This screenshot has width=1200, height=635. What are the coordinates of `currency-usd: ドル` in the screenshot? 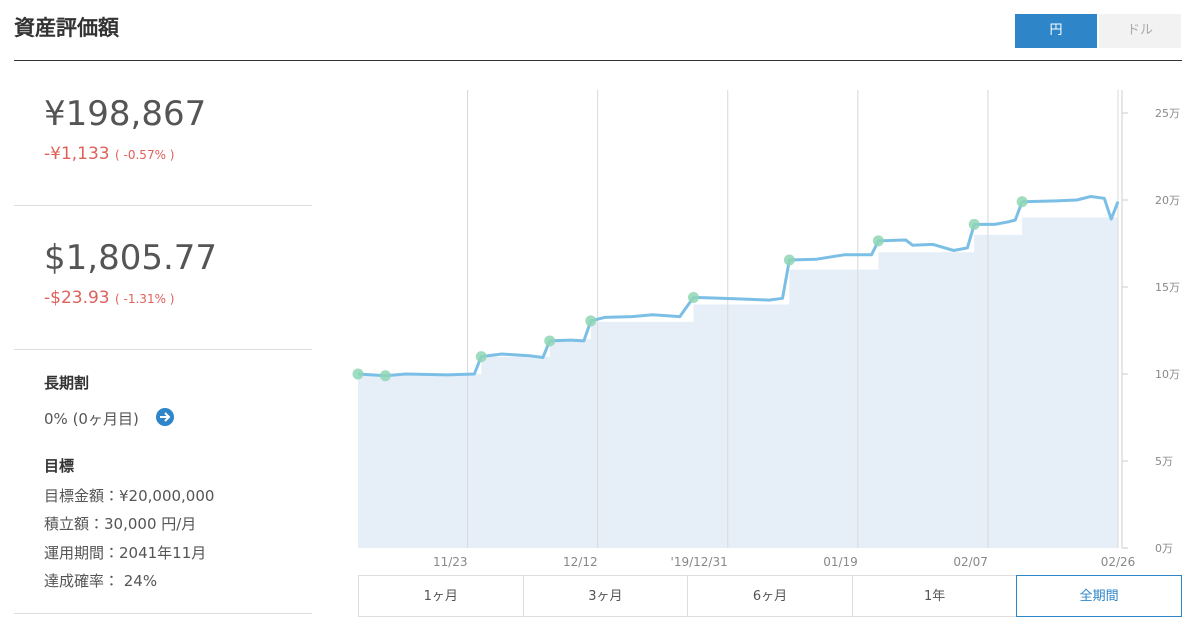 It's located at (1140, 31).